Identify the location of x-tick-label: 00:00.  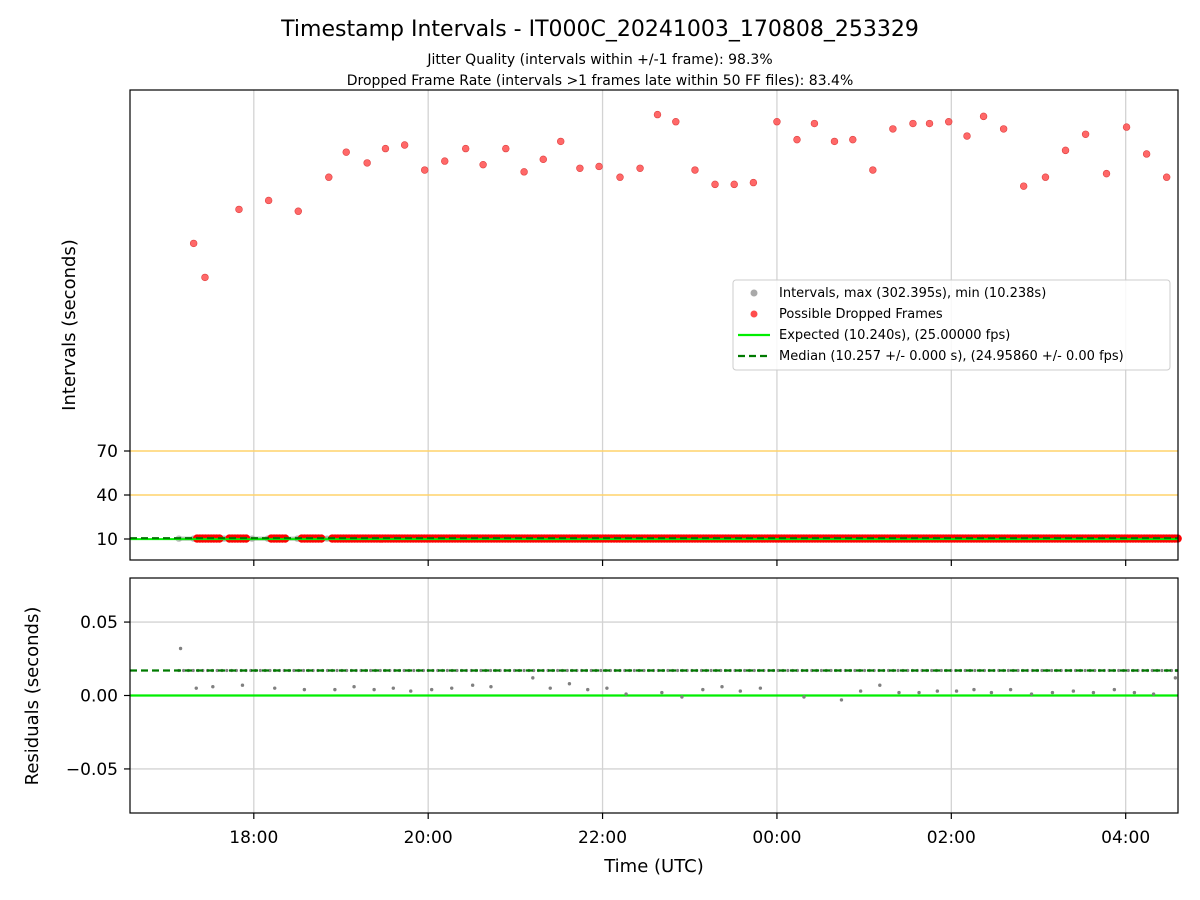
(776, 838).